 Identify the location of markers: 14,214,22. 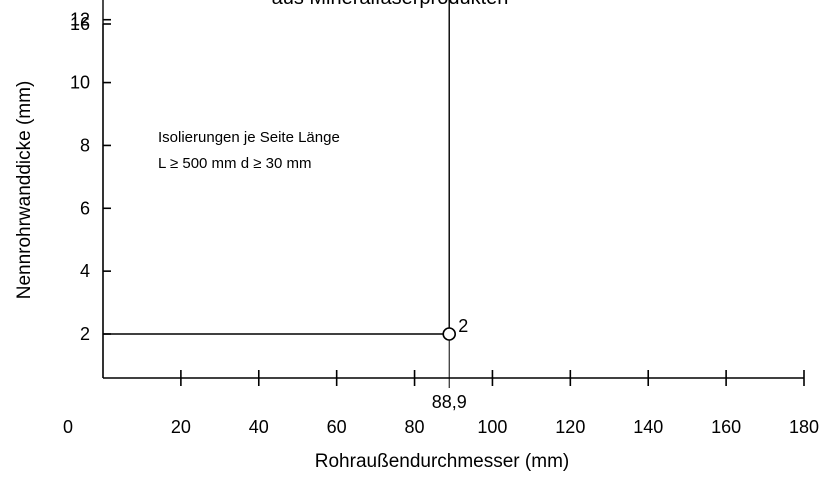
(455, 328).